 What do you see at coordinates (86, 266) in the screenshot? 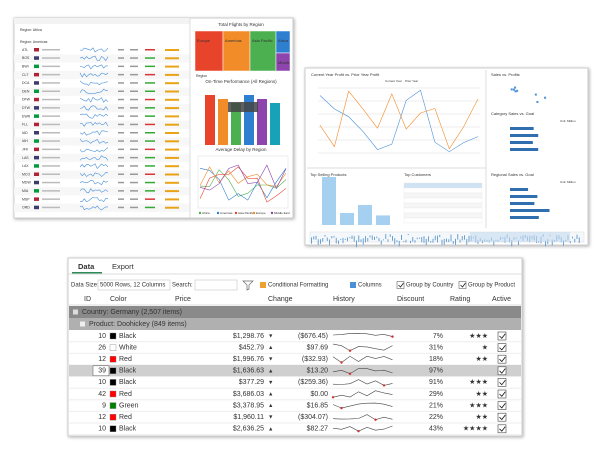
I see `tab: Data` at bounding box center [86, 266].